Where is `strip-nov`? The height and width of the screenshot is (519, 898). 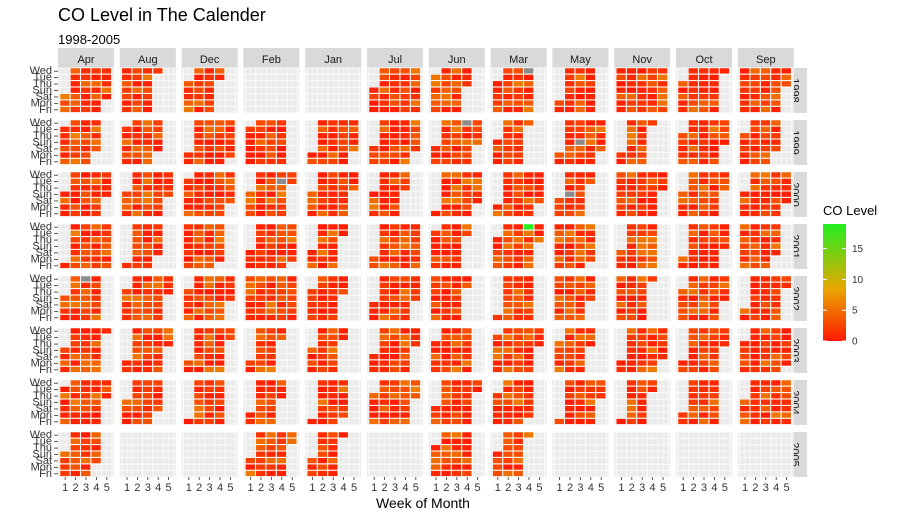
strip-nov is located at coordinates (642, 59).